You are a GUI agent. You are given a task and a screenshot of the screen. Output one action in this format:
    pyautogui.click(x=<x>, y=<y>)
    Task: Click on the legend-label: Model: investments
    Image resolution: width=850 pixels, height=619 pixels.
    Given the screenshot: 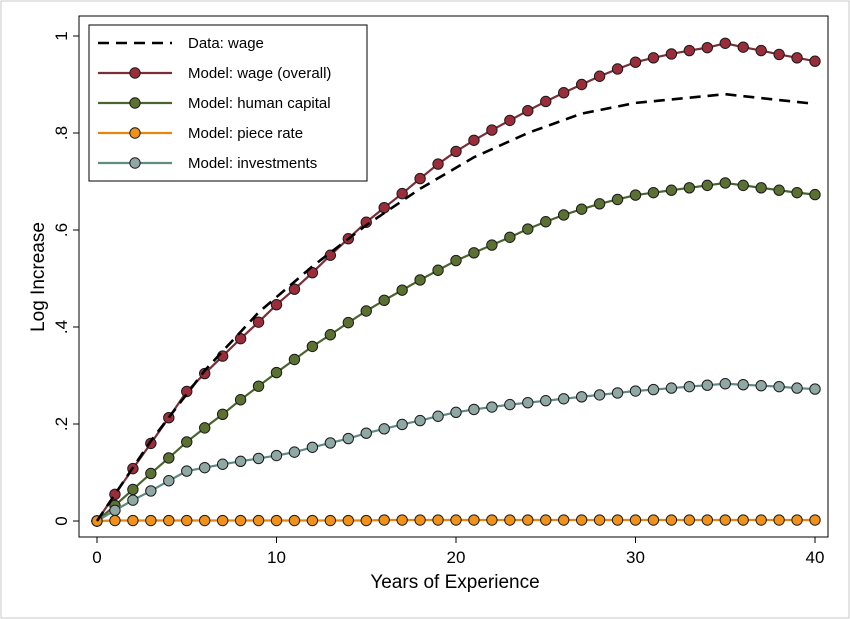 What is the action you would take?
    pyautogui.click(x=252, y=163)
    